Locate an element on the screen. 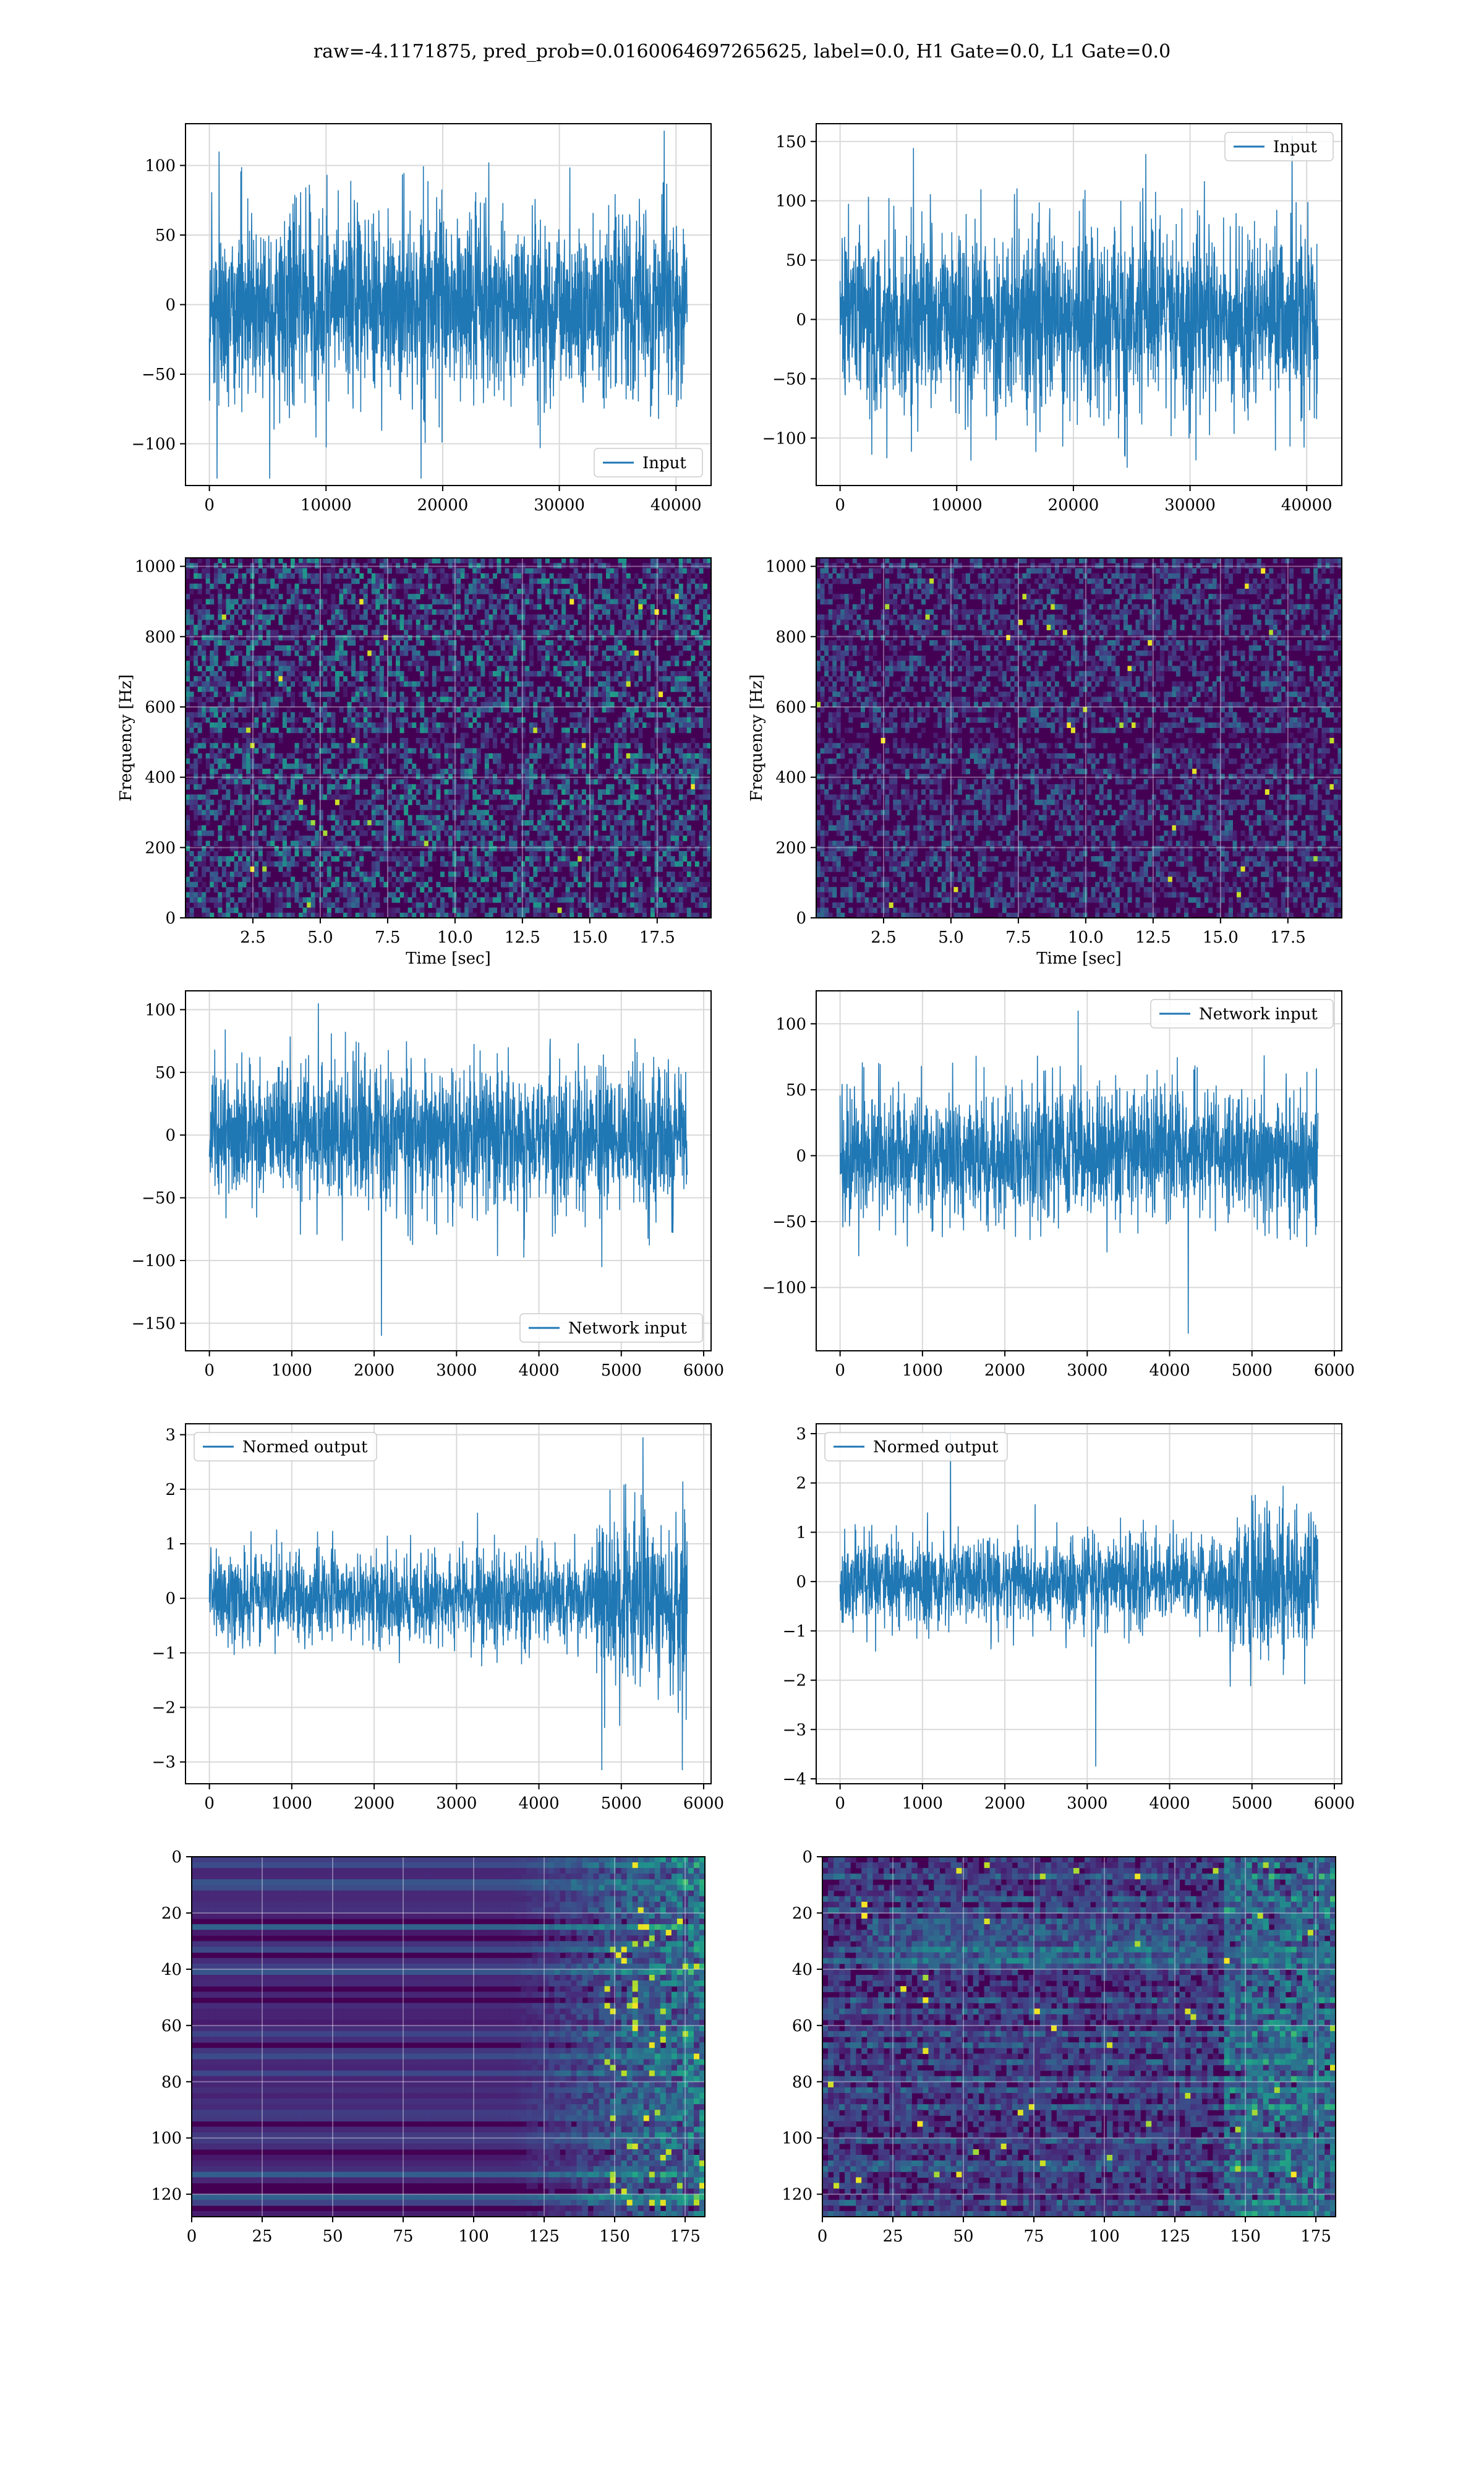 Image resolution: width=1484 pixels, height=2474 pixels. legend-box is located at coordinates (648, 463).